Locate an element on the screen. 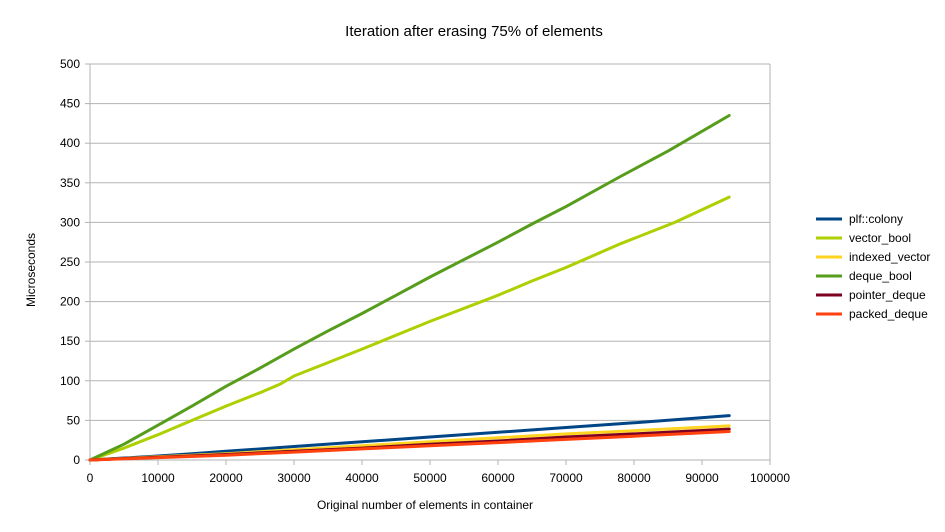  y-tick-label: 250 is located at coordinates (70, 262).